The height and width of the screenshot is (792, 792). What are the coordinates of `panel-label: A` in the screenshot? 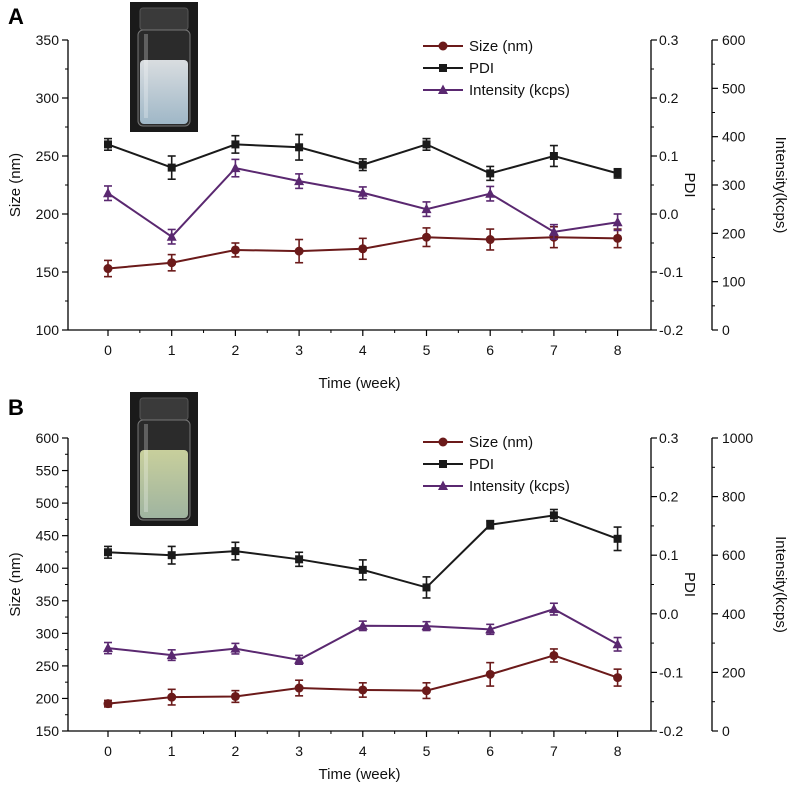 It's located at (16, 16).